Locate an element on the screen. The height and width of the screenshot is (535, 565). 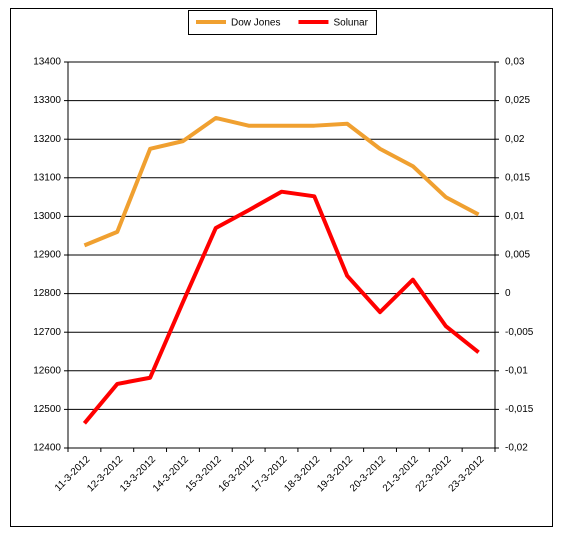
legend-label: Solunar is located at coordinates (350, 23).